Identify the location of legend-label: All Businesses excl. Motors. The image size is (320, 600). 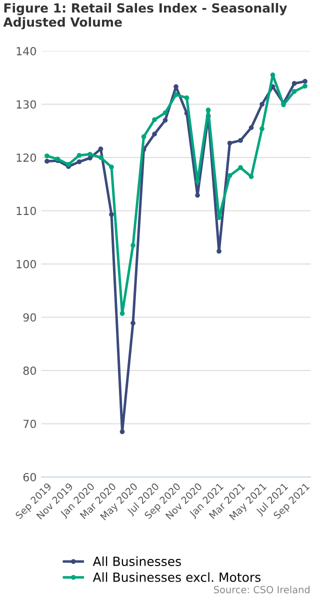
(176, 577).